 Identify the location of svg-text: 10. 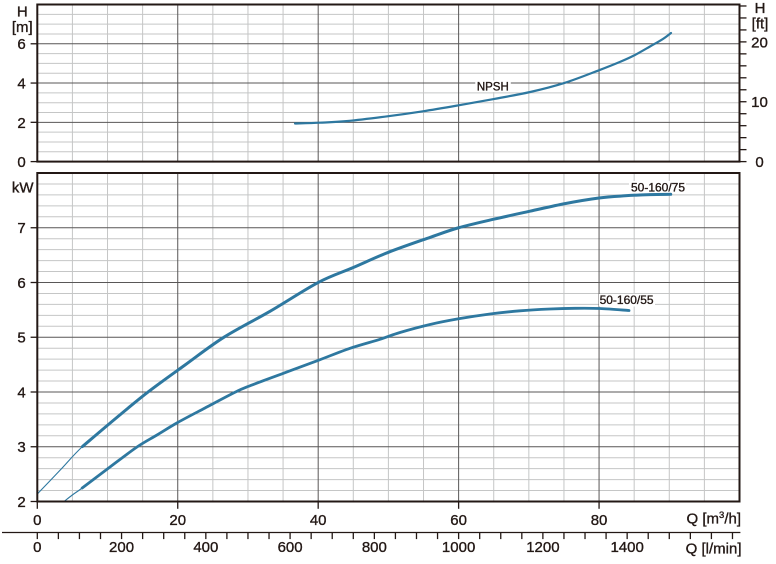
(759, 102).